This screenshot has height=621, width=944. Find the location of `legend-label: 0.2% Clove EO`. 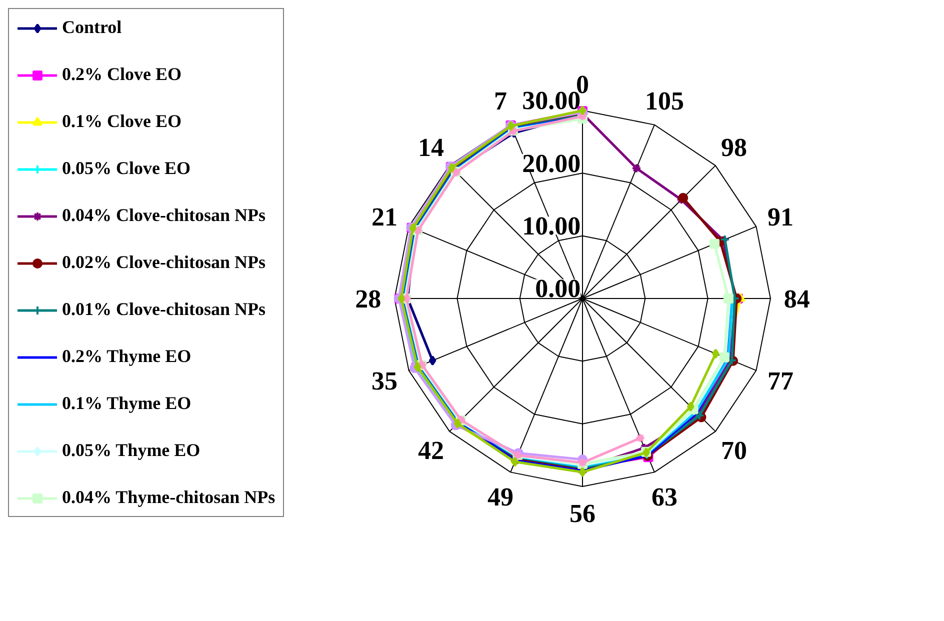

legend-label: 0.2% Clove EO is located at coordinates (122, 74).